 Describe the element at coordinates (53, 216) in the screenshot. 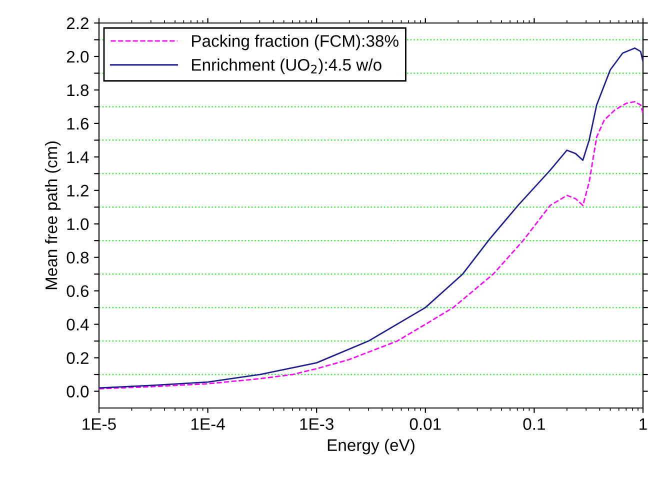

I see `y-axis-title: Mean free path (cm)` at that location.